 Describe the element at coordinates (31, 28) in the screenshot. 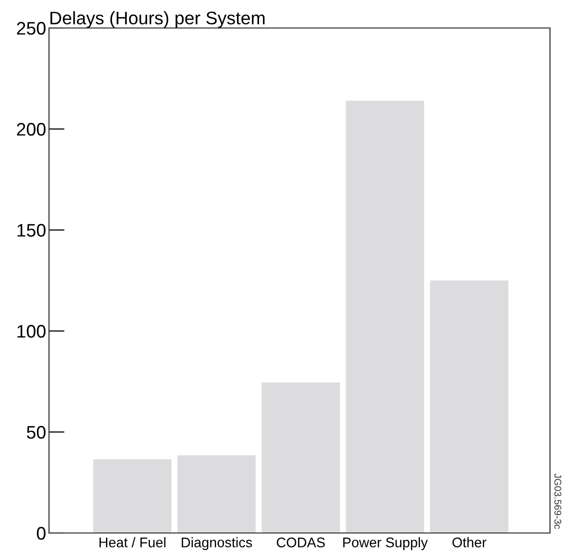

I see `y-tick-label: 250` at that location.